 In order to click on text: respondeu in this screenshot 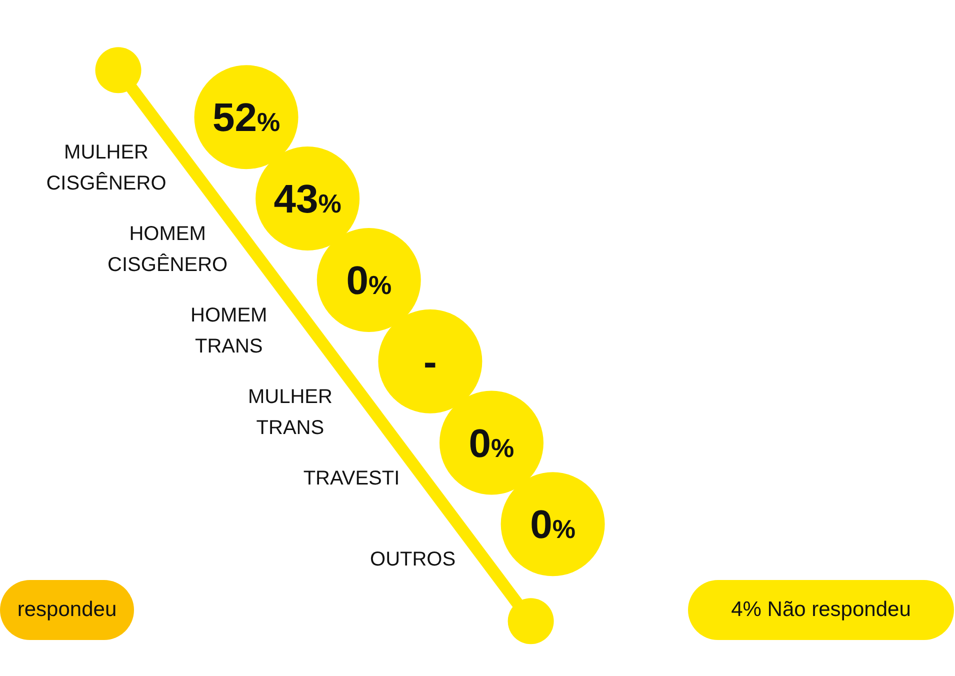, I will do `click(67, 610)`.